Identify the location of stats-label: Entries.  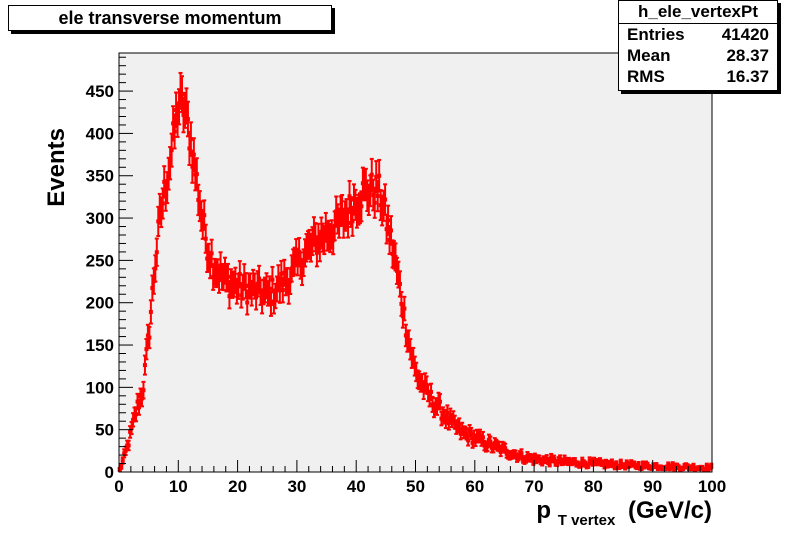
(656, 34).